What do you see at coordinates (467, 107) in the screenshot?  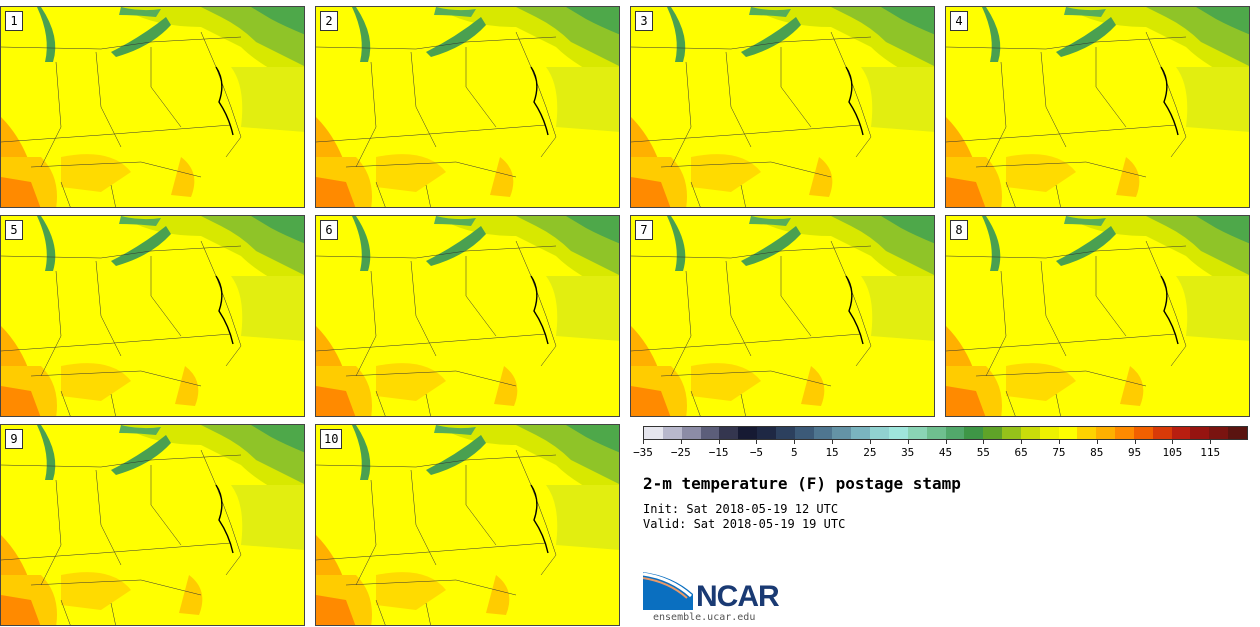 I see `map-panel: 2` at bounding box center [467, 107].